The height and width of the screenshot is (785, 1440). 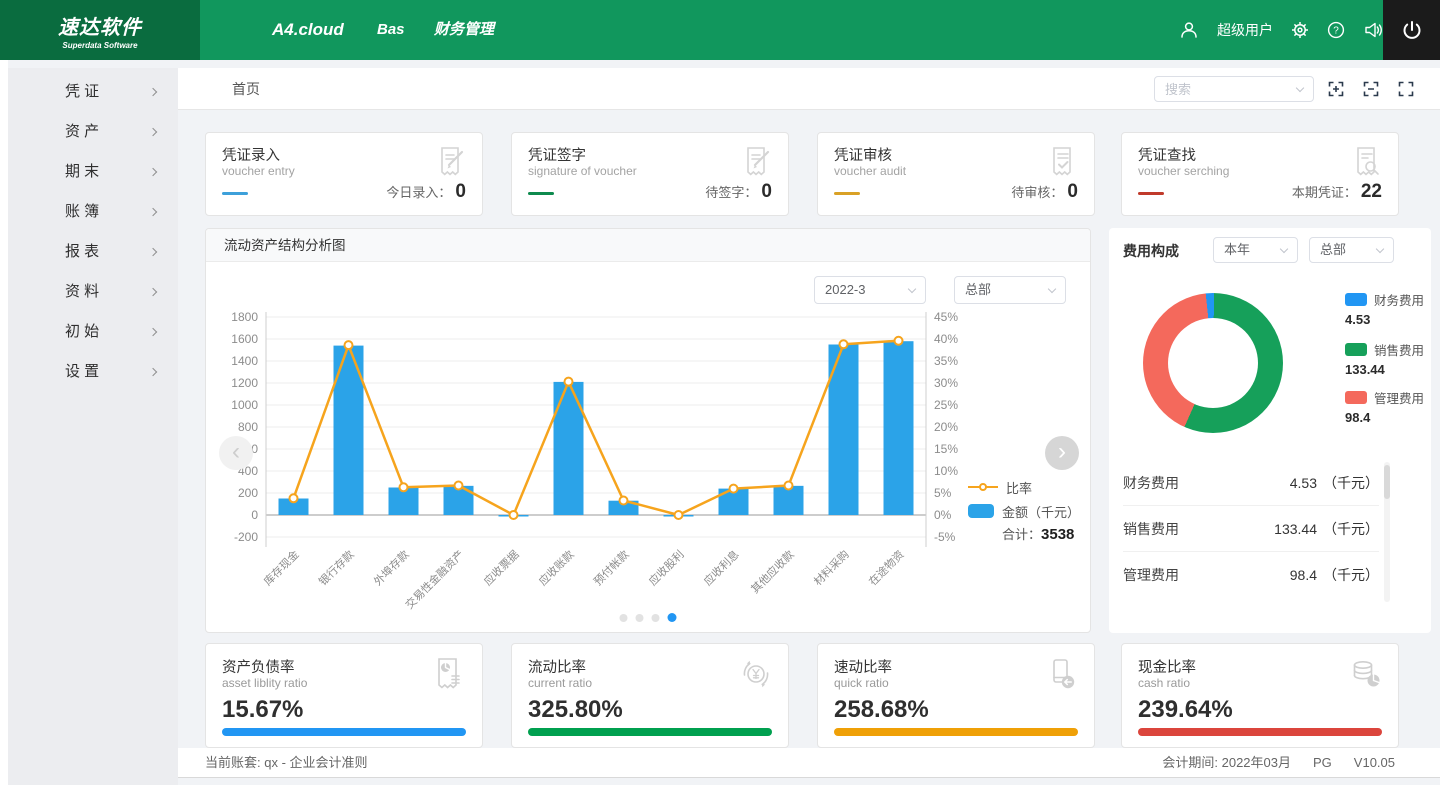 I want to click on current-username: 超级用户, so click(x=1245, y=30).